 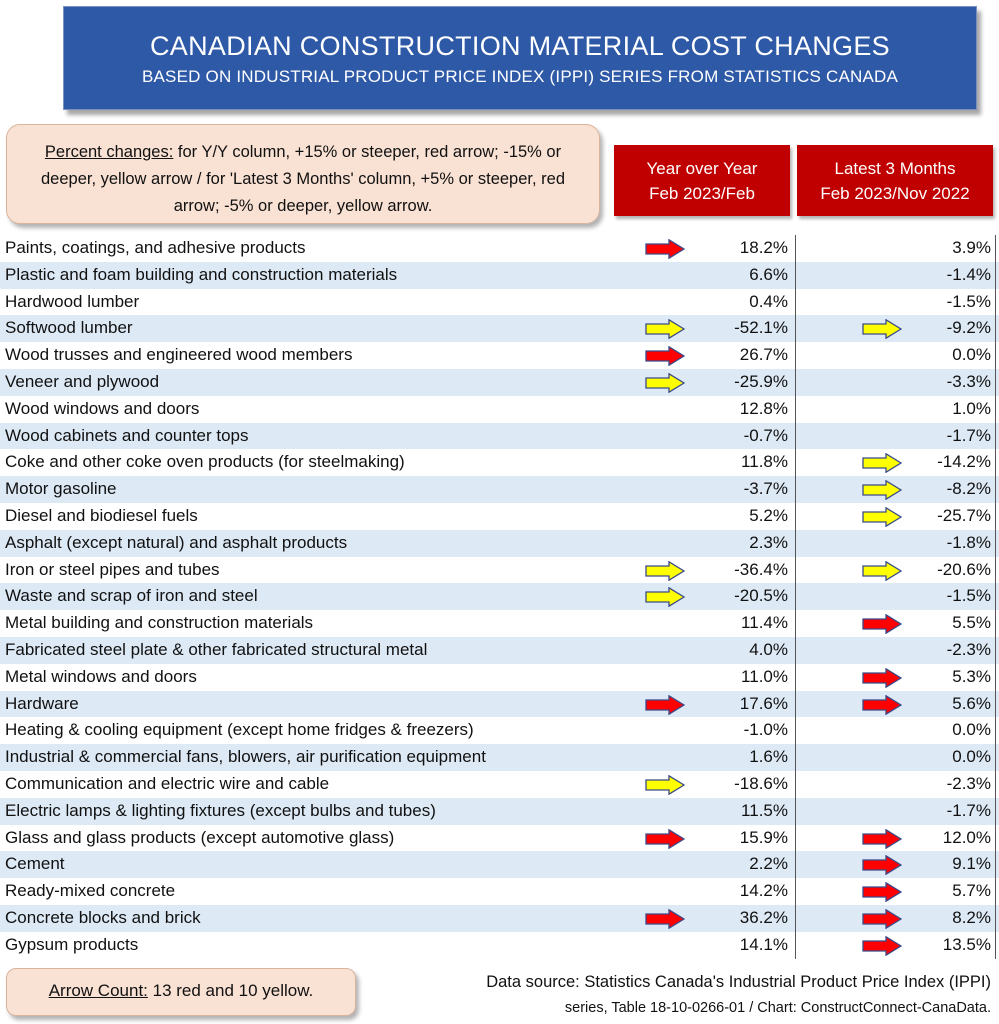 What do you see at coordinates (761, 381) in the screenshot?
I see `yoy-value: -25.9%` at bounding box center [761, 381].